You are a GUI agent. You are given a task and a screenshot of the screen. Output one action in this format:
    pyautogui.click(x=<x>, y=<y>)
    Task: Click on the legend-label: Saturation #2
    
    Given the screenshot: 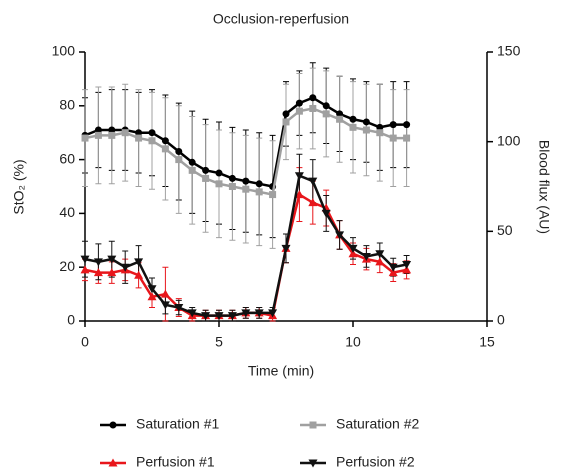 What is the action you would take?
    pyautogui.click(x=377, y=424)
    